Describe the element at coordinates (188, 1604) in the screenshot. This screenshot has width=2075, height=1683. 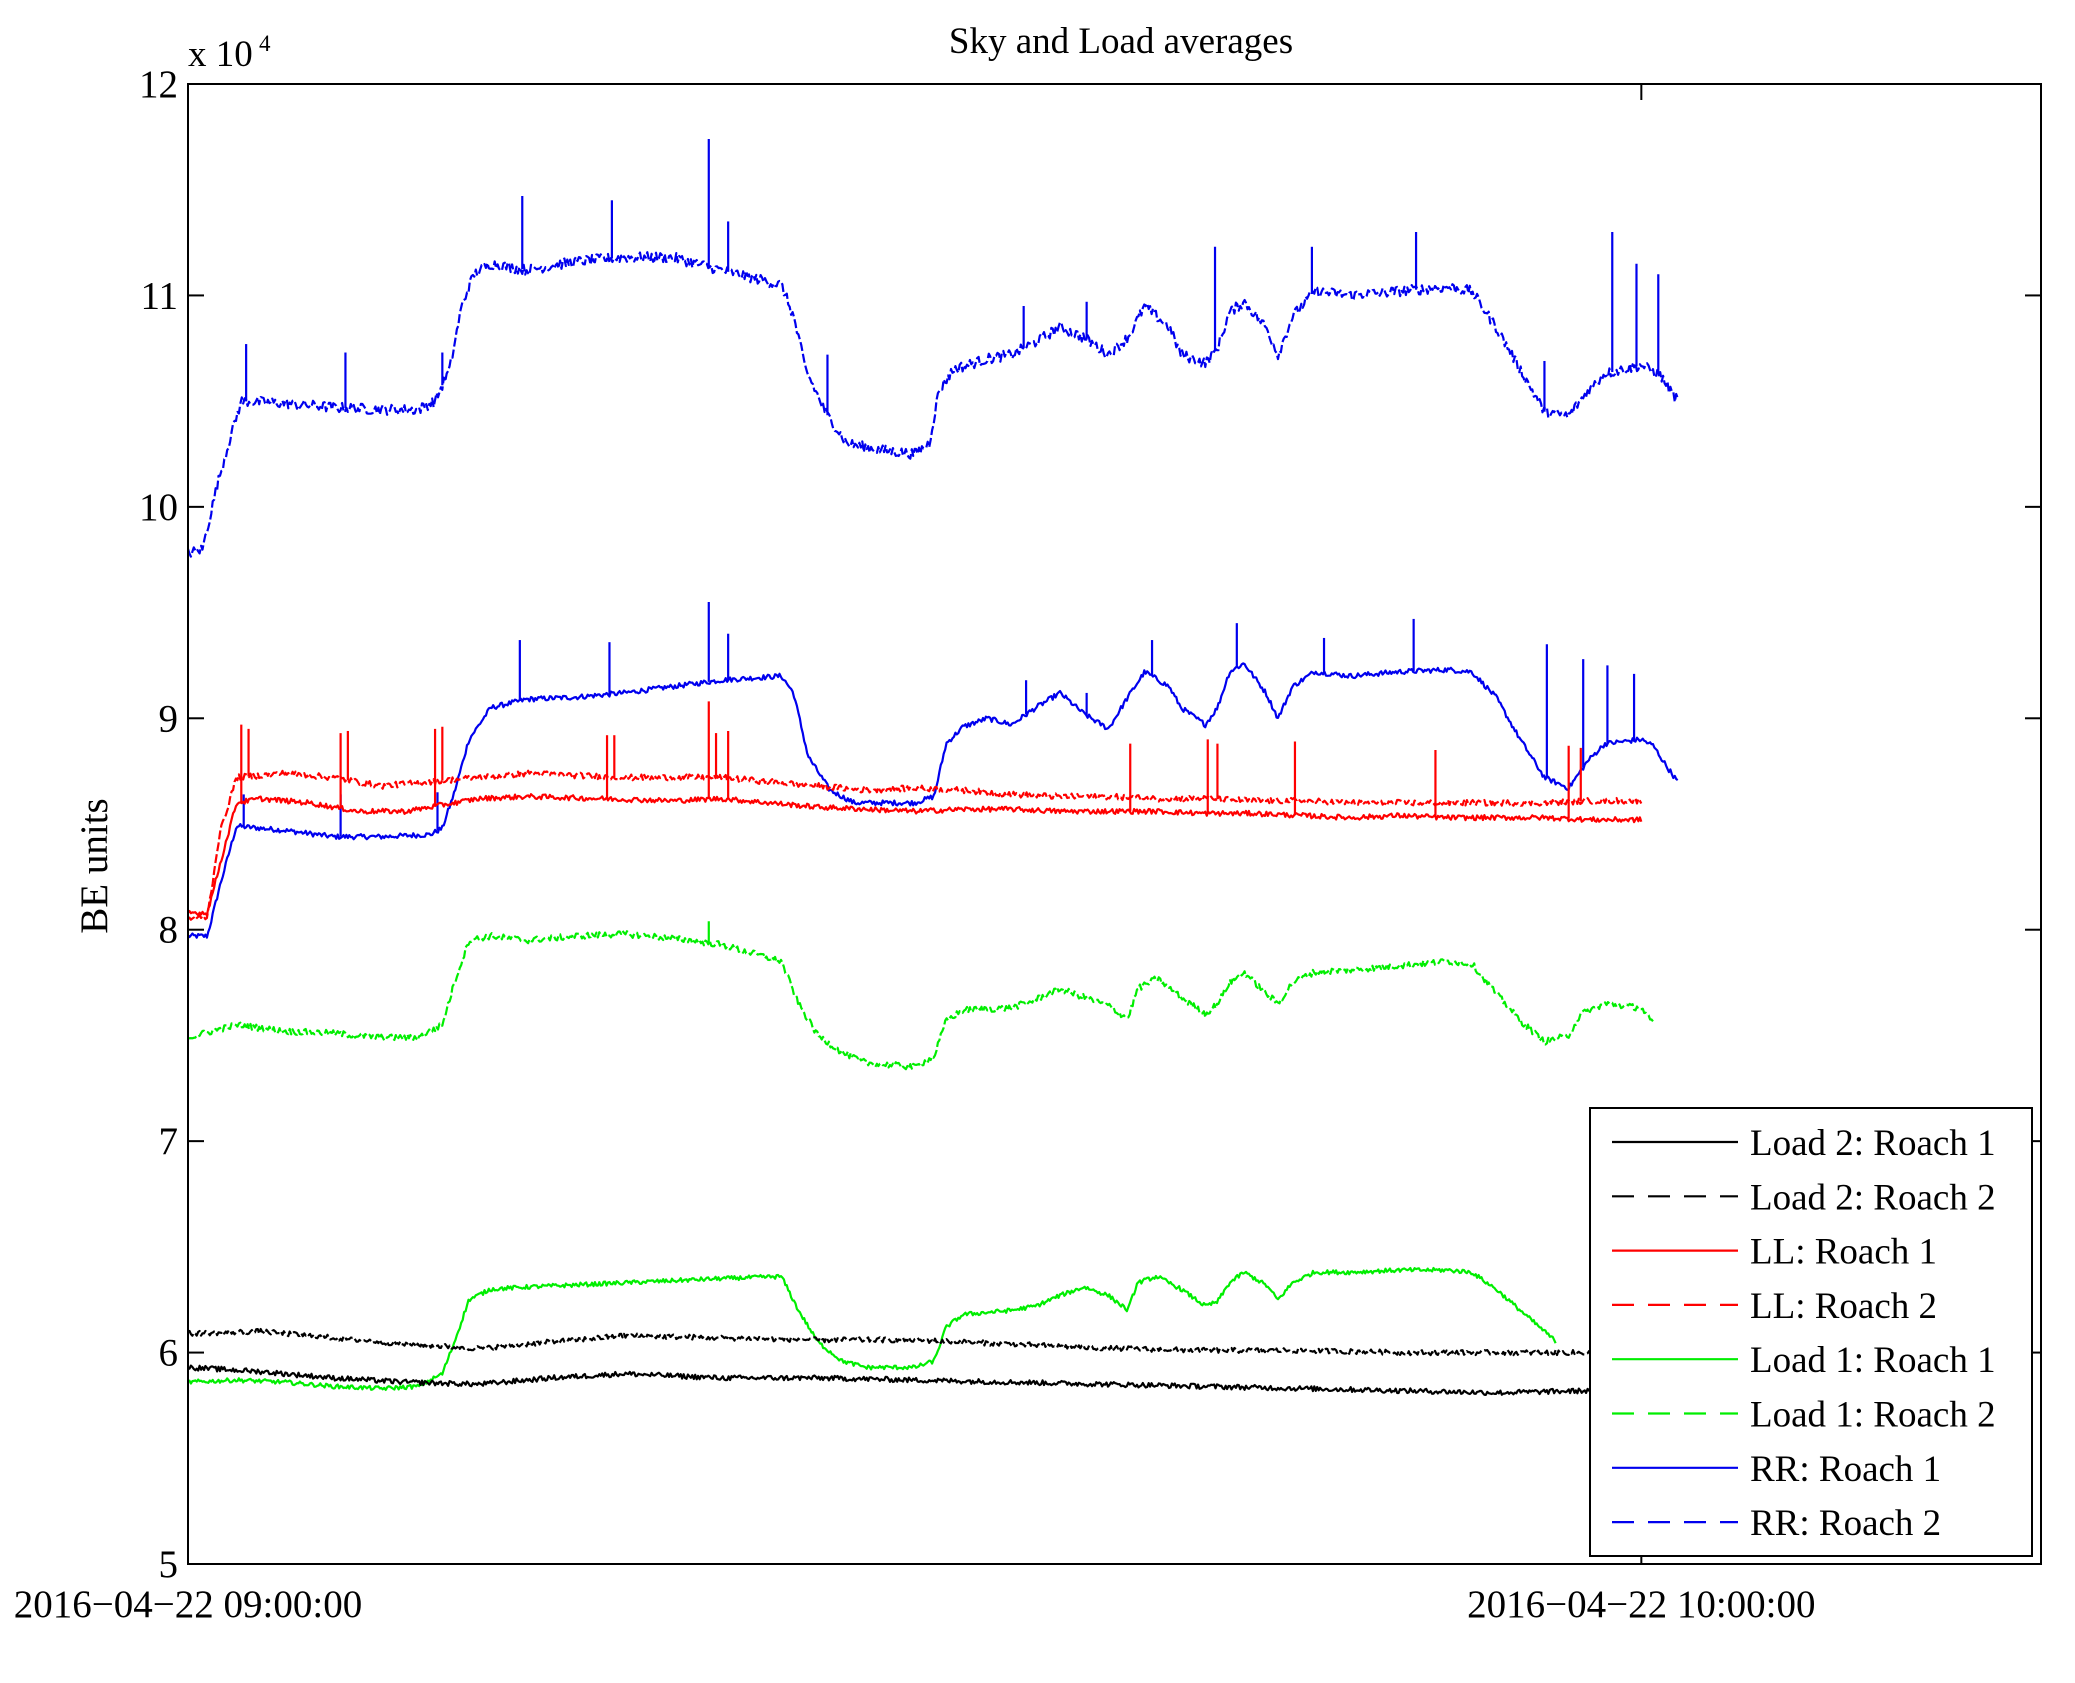
I see `x-tick-label: 2016−04−22 09:00:00` at that location.